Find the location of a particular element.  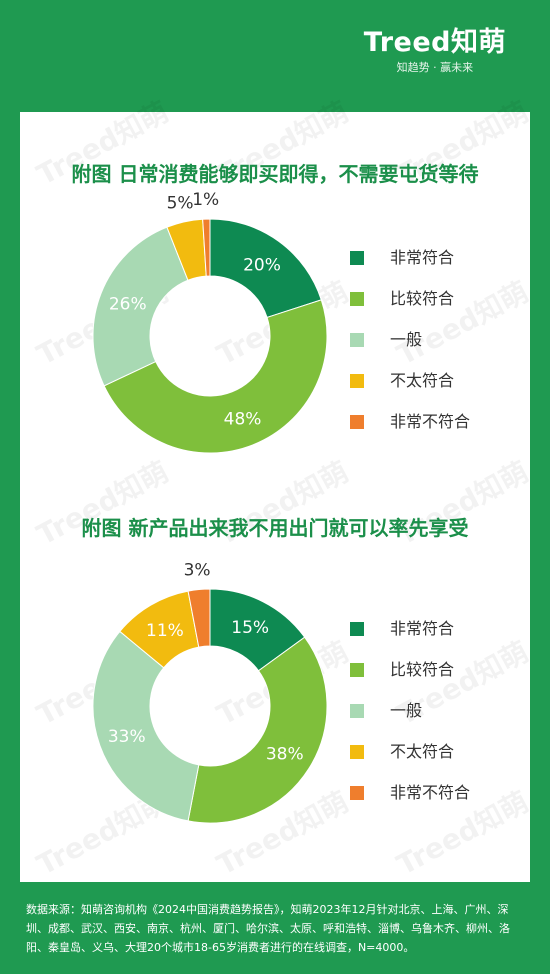

data-label: 38% is located at coordinates (285, 754).